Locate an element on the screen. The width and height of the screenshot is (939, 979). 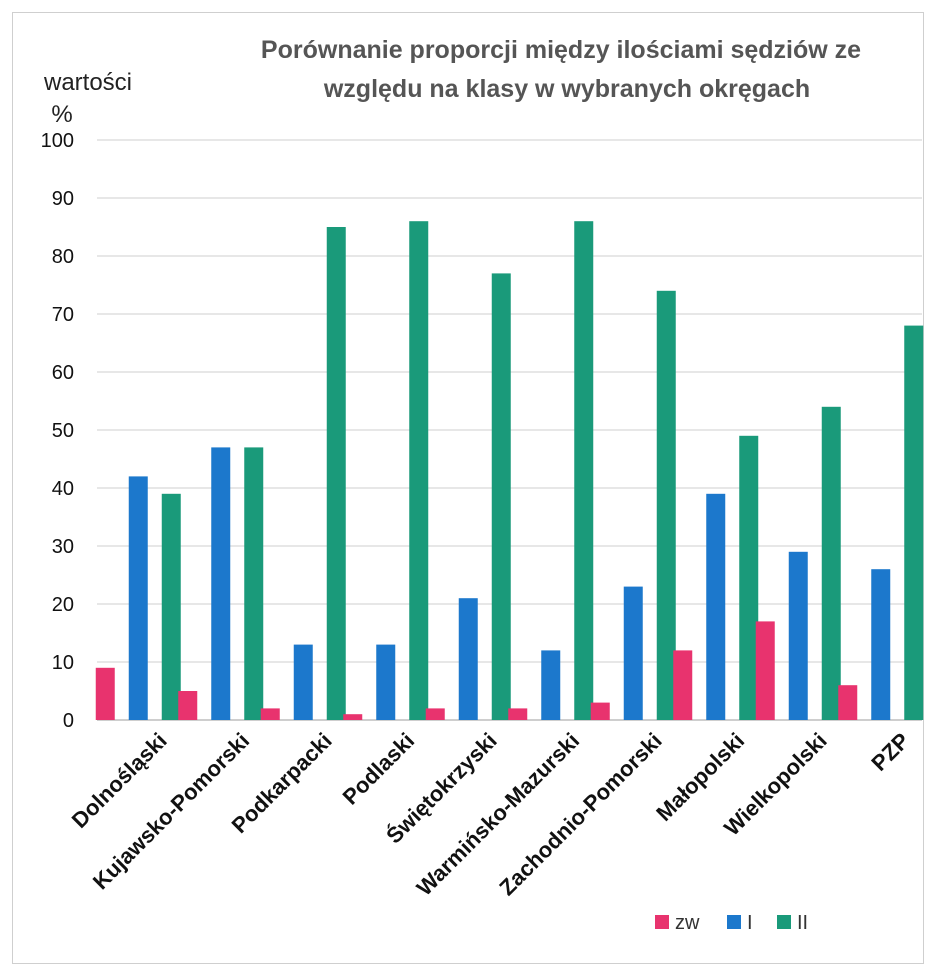
legend-swatch-II is located at coordinates (784, 922).